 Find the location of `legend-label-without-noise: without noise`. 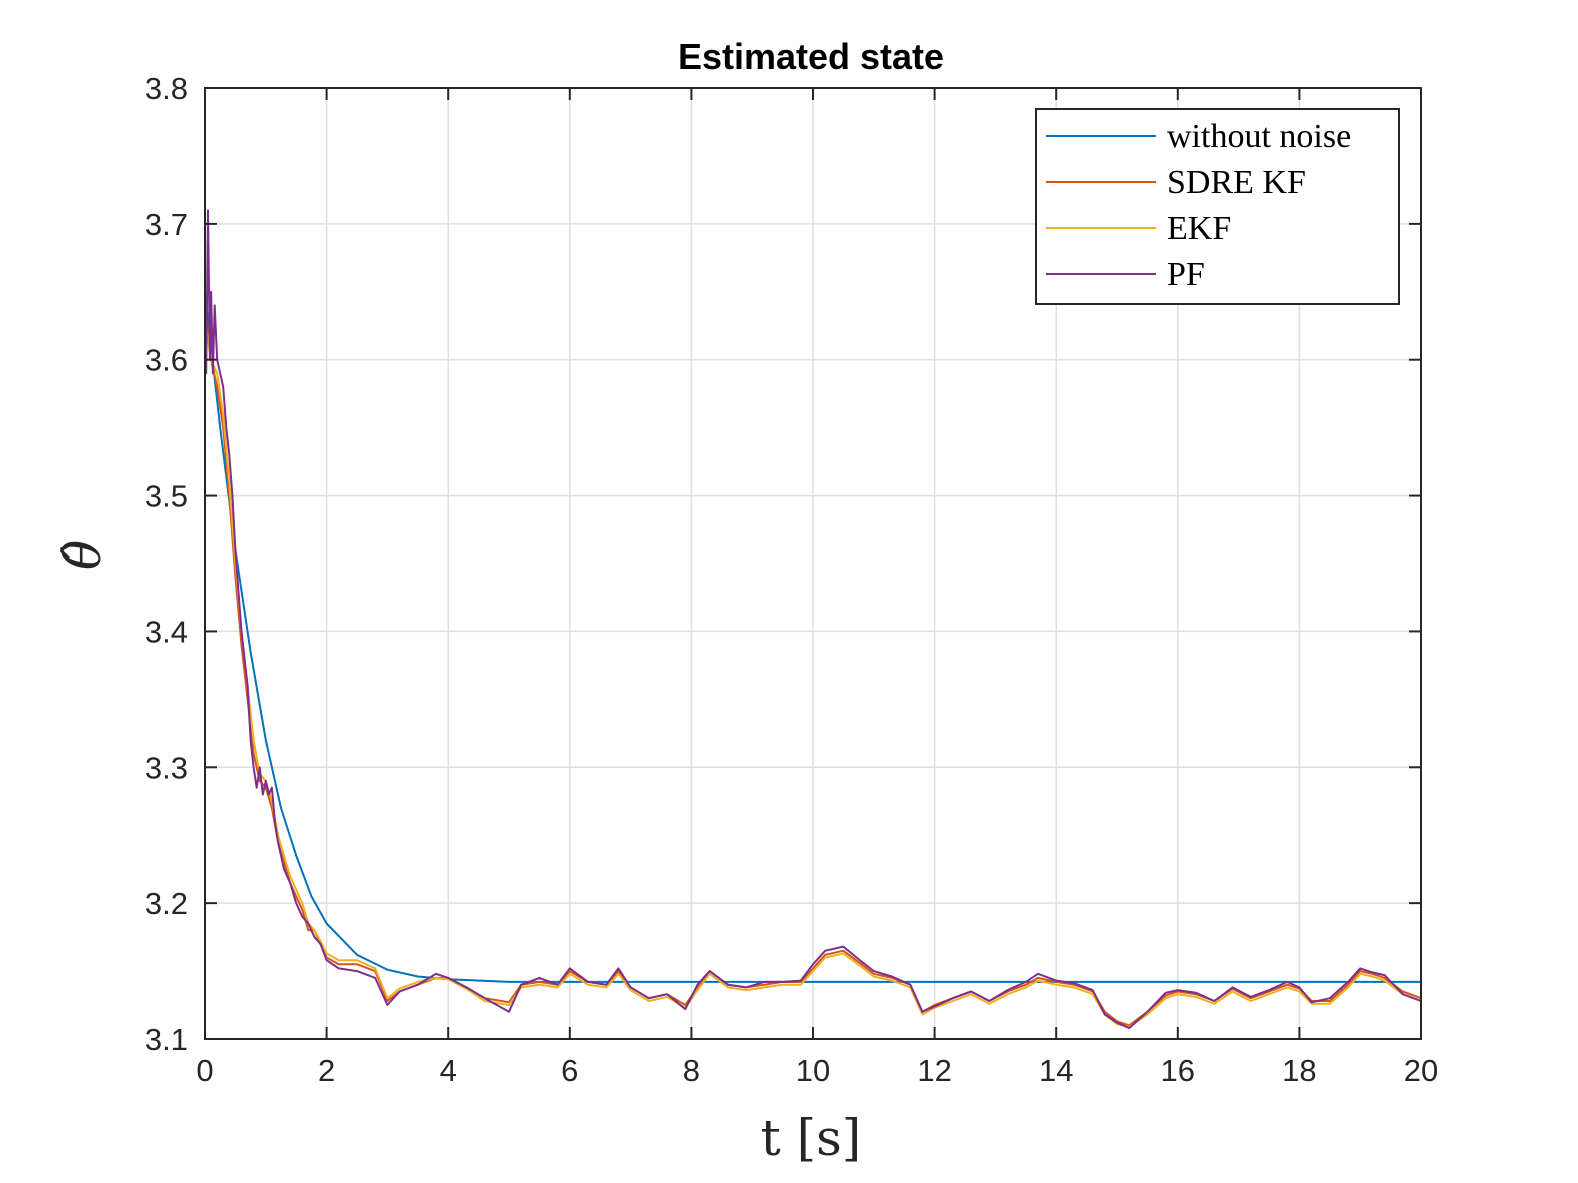

legend-label-without-noise: without noise is located at coordinates (1259, 136).